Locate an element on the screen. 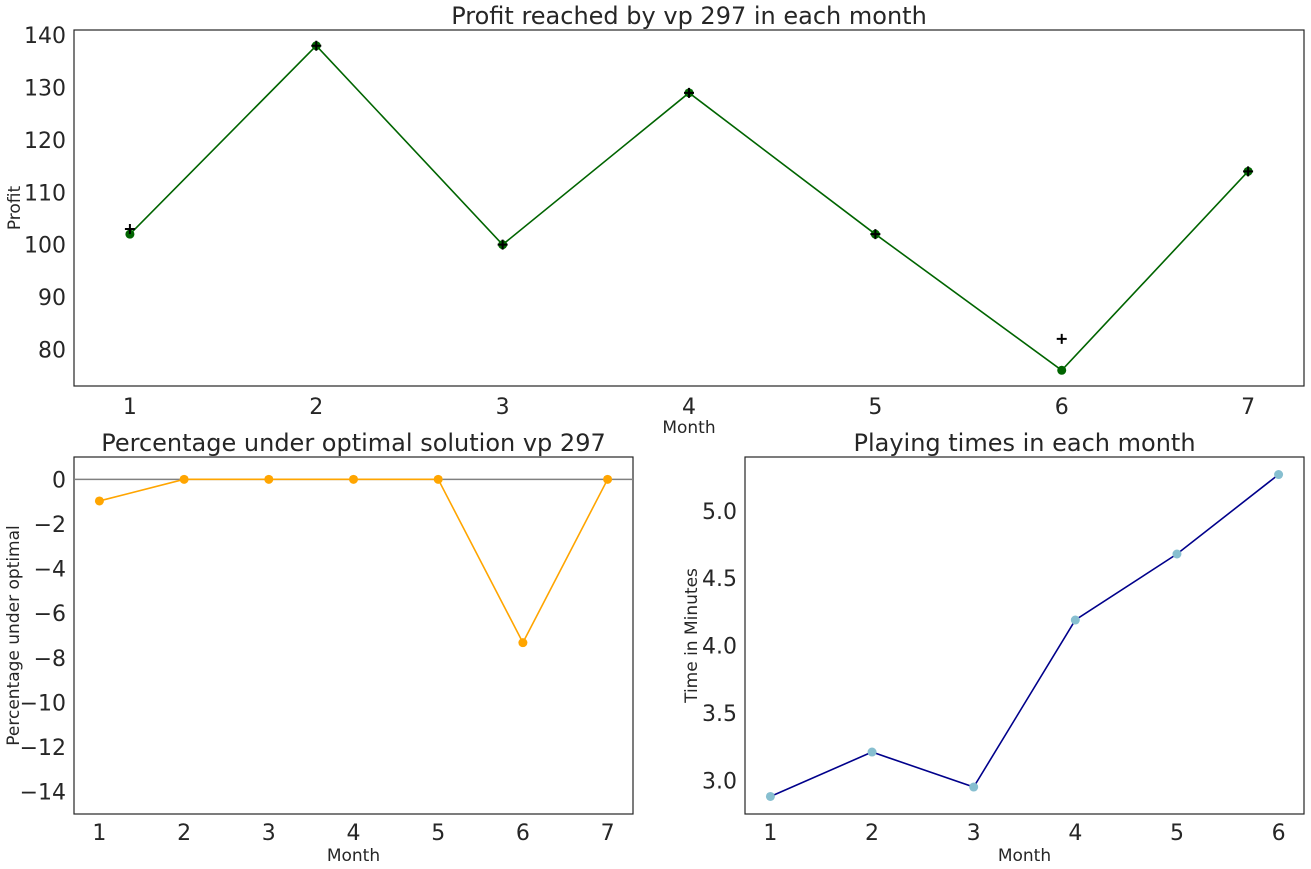 The width and height of the screenshot is (1311, 869). y-tick-label: 4.0 is located at coordinates (719, 647).